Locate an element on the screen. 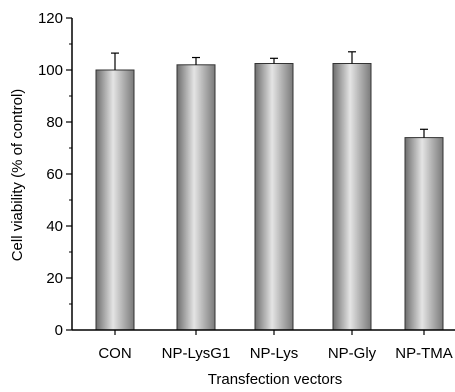  y-axis-title: Cell viability (% of control) is located at coordinates (17, 175).